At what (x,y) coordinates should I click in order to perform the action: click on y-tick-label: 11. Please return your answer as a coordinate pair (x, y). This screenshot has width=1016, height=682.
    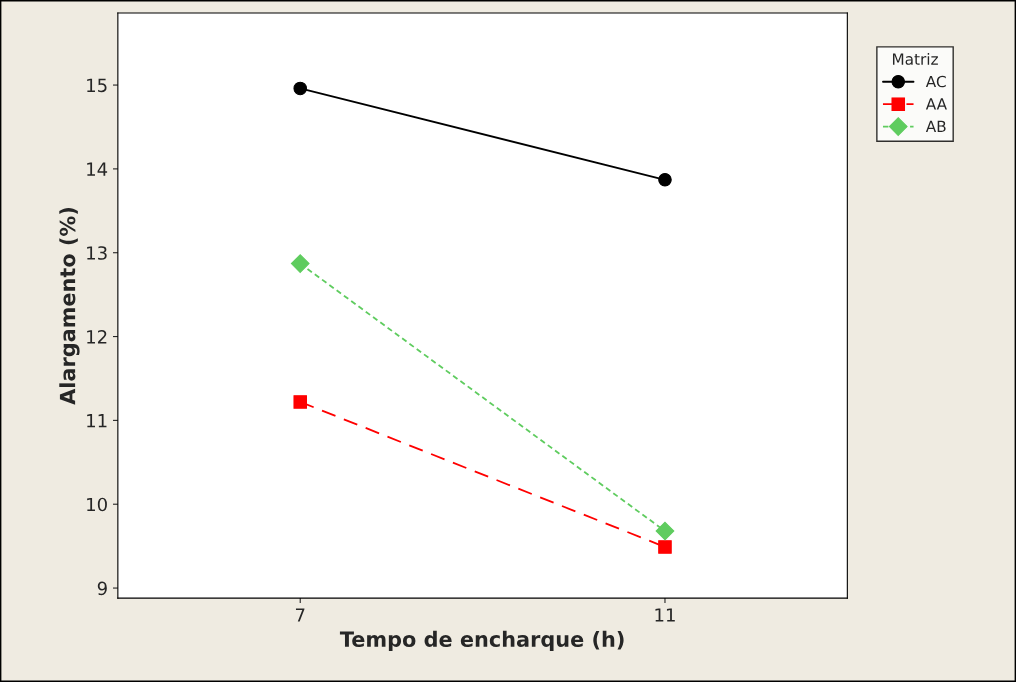
    Looking at the image, I should click on (97, 421).